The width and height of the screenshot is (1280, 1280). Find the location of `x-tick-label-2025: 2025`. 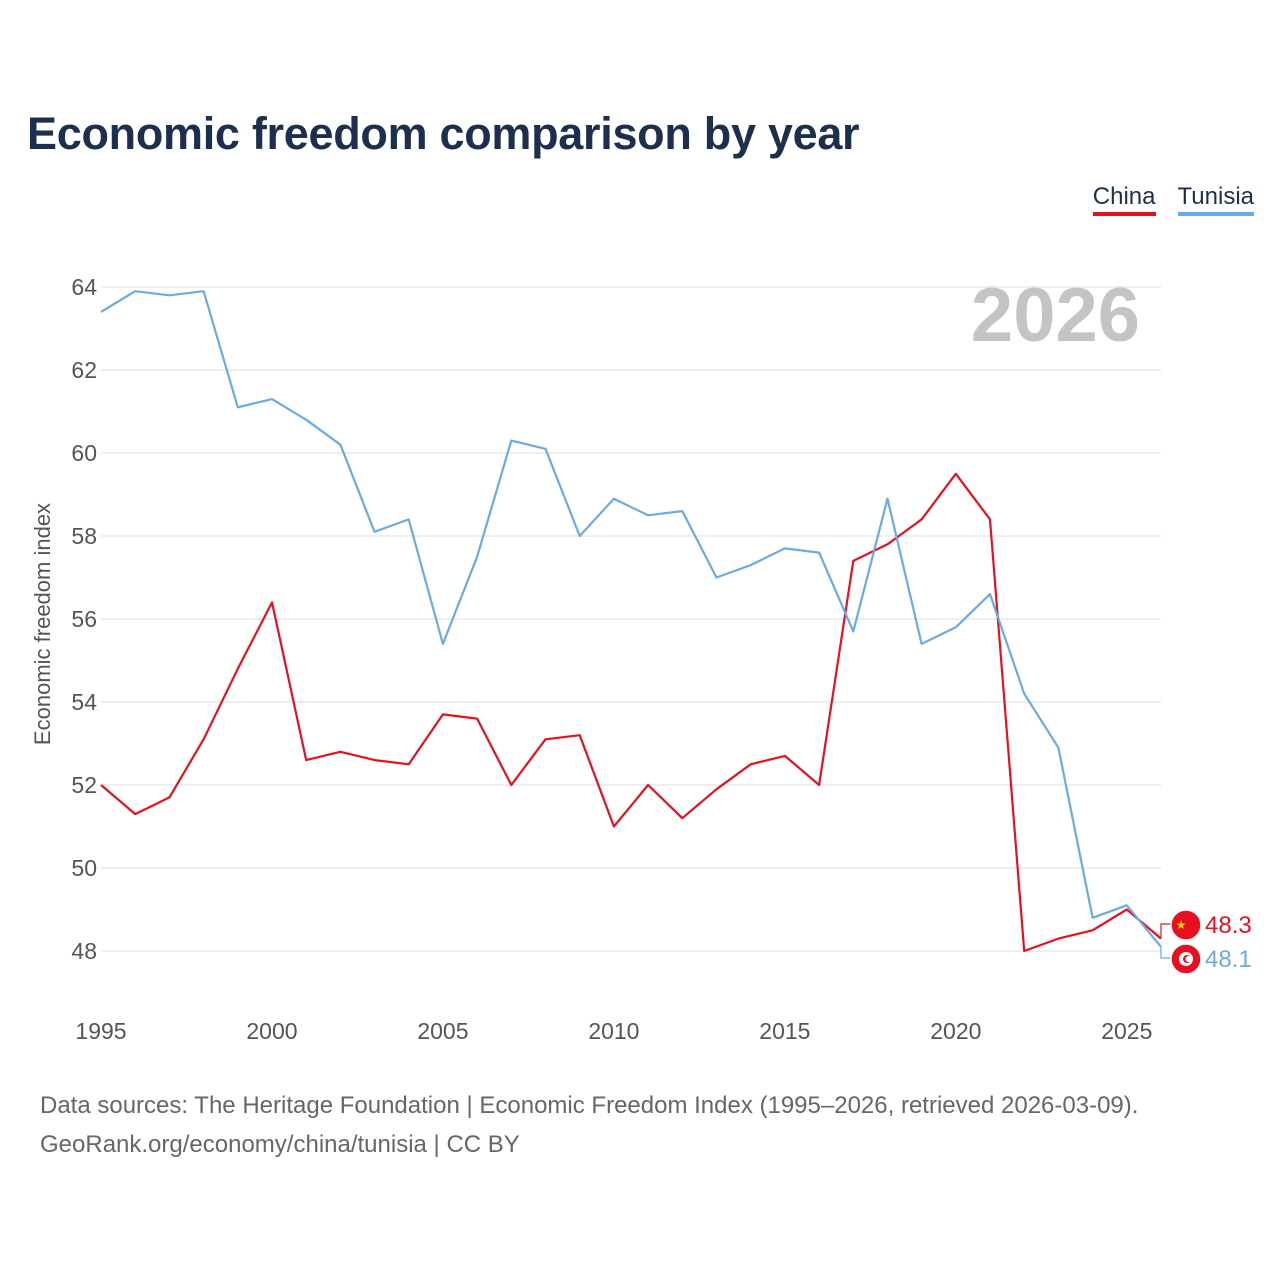

x-tick-label-2025: 2025 is located at coordinates (1126, 1031).